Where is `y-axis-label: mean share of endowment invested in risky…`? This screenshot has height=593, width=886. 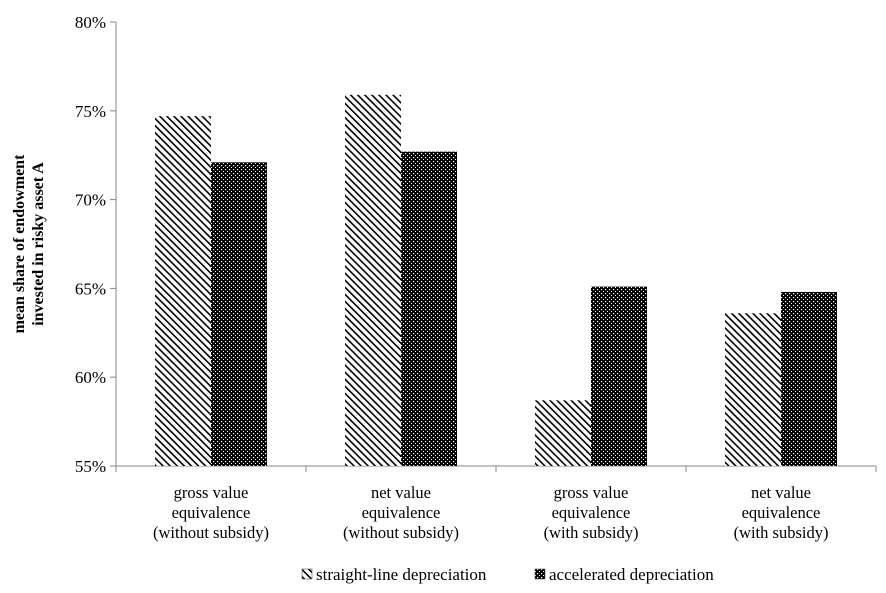
y-axis-label: mean share of endowment invested in risky… is located at coordinates (29, 243).